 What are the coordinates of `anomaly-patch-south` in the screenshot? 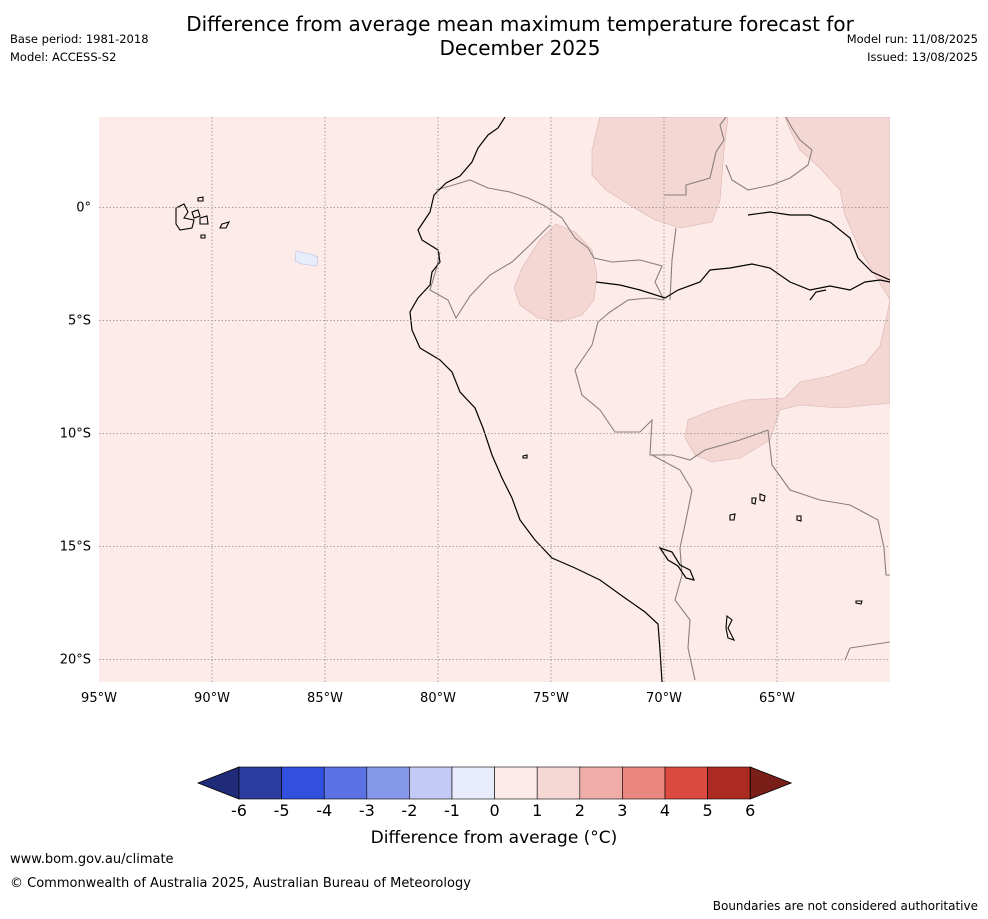 It's located at (787, 381).